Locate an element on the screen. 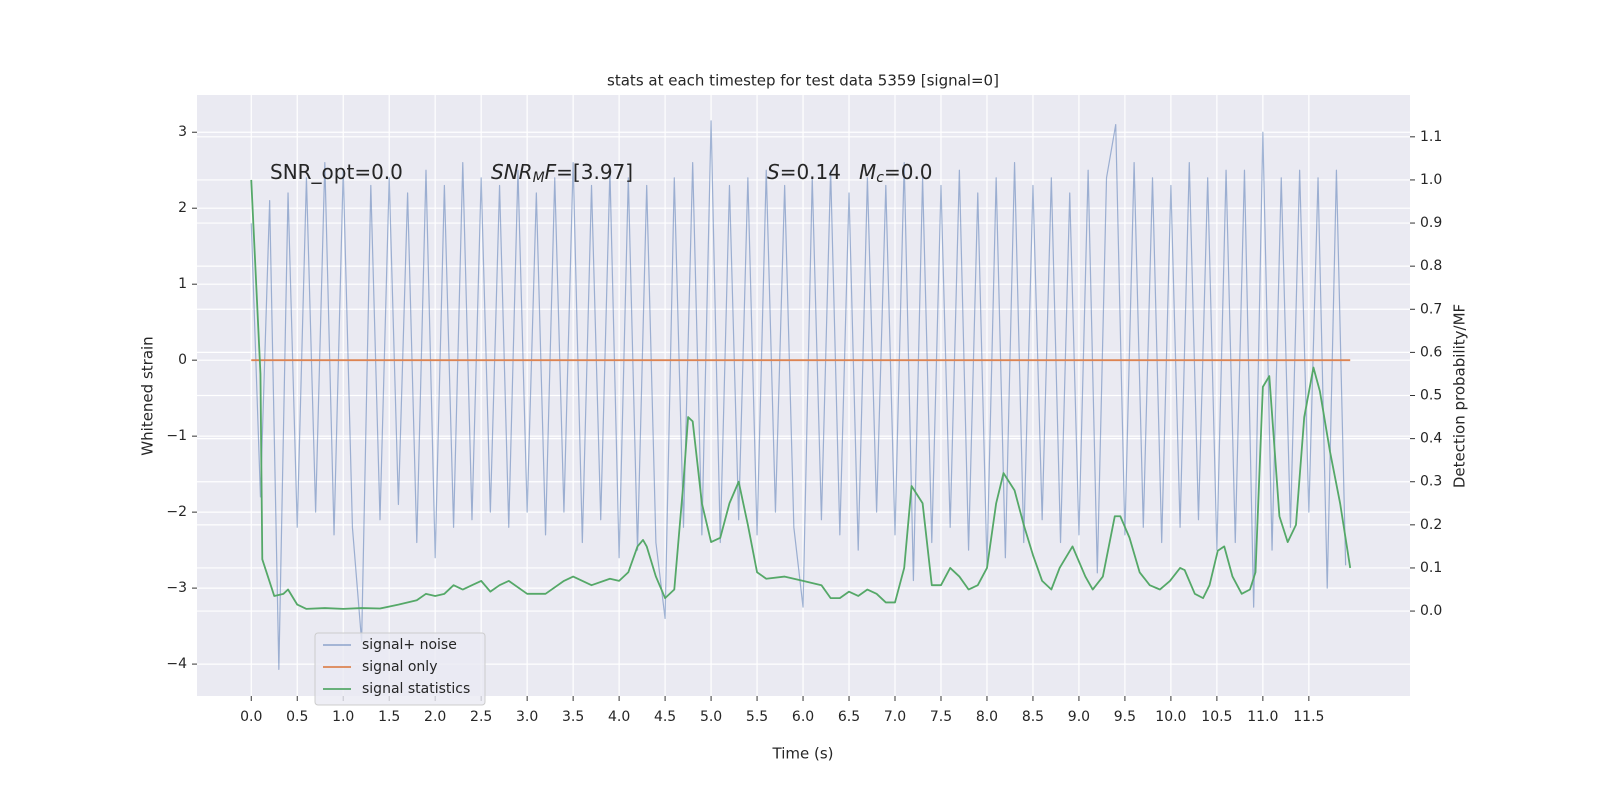 This screenshot has width=1600, height=800. x-tick-label: 2.5 is located at coordinates (481, 717).